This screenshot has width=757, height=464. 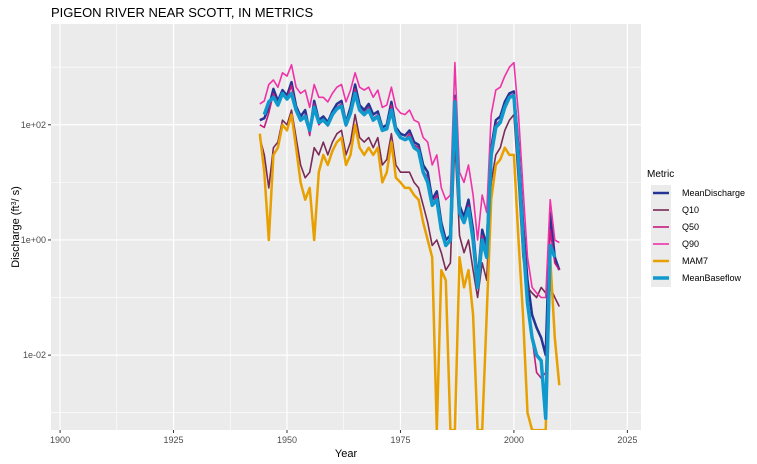 What do you see at coordinates (690, 227) in the screenshot?
I see `legend-label: Q50` at bounding box center [690, 227].